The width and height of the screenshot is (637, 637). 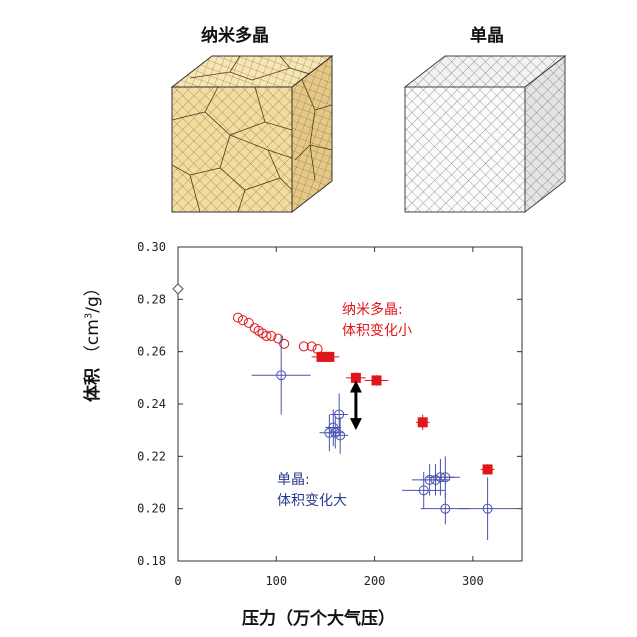 What do you see at coordinates (377, 321) in the screenshot?
I see `annotation-nano: 纳米多晶: 体积变化小` at bounding box center [377, 321].